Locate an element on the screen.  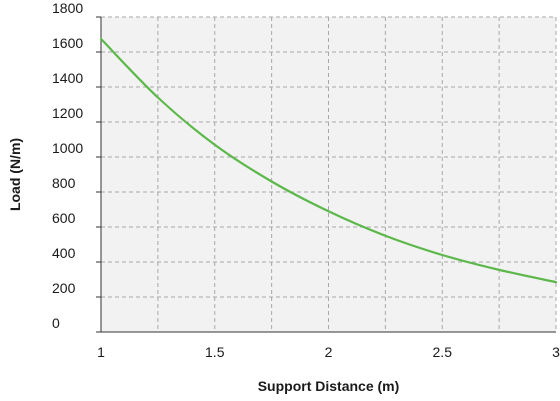
x-axis-title: Support Distance (m) is located at coordinates (329, 386).